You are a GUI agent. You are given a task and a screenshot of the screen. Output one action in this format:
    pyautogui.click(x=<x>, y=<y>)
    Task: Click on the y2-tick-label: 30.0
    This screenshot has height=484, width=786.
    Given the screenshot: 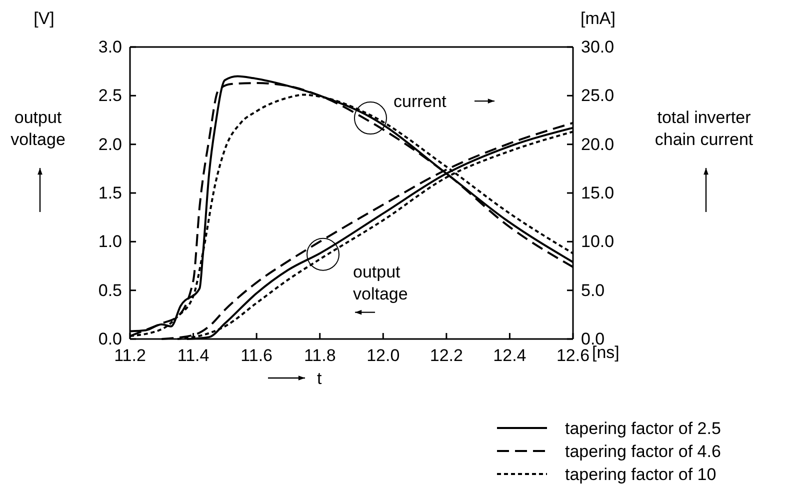 What is the action you would take?
    pyautogui.click(x=597, y=46)
    